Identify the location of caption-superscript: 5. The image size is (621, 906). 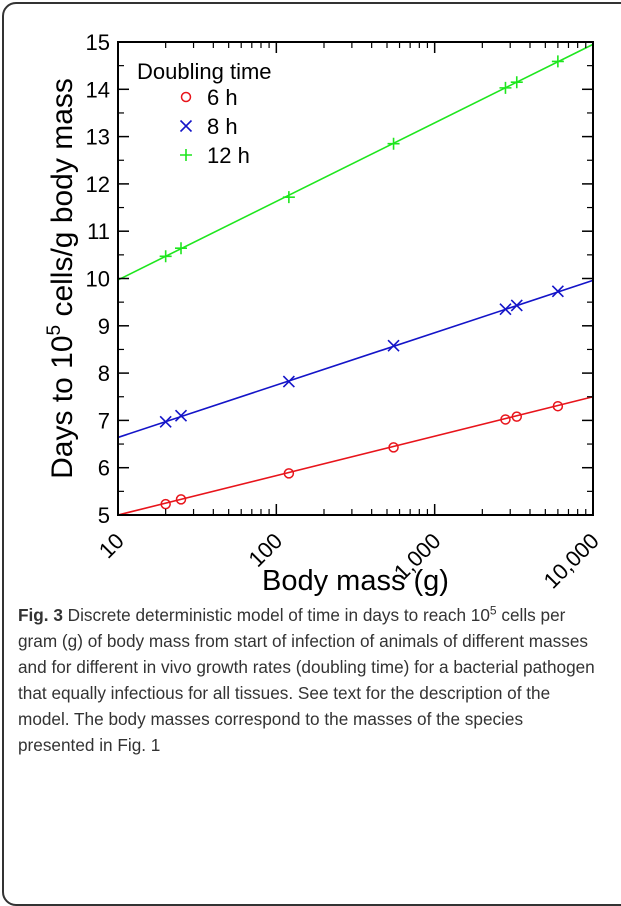
(493, 610).